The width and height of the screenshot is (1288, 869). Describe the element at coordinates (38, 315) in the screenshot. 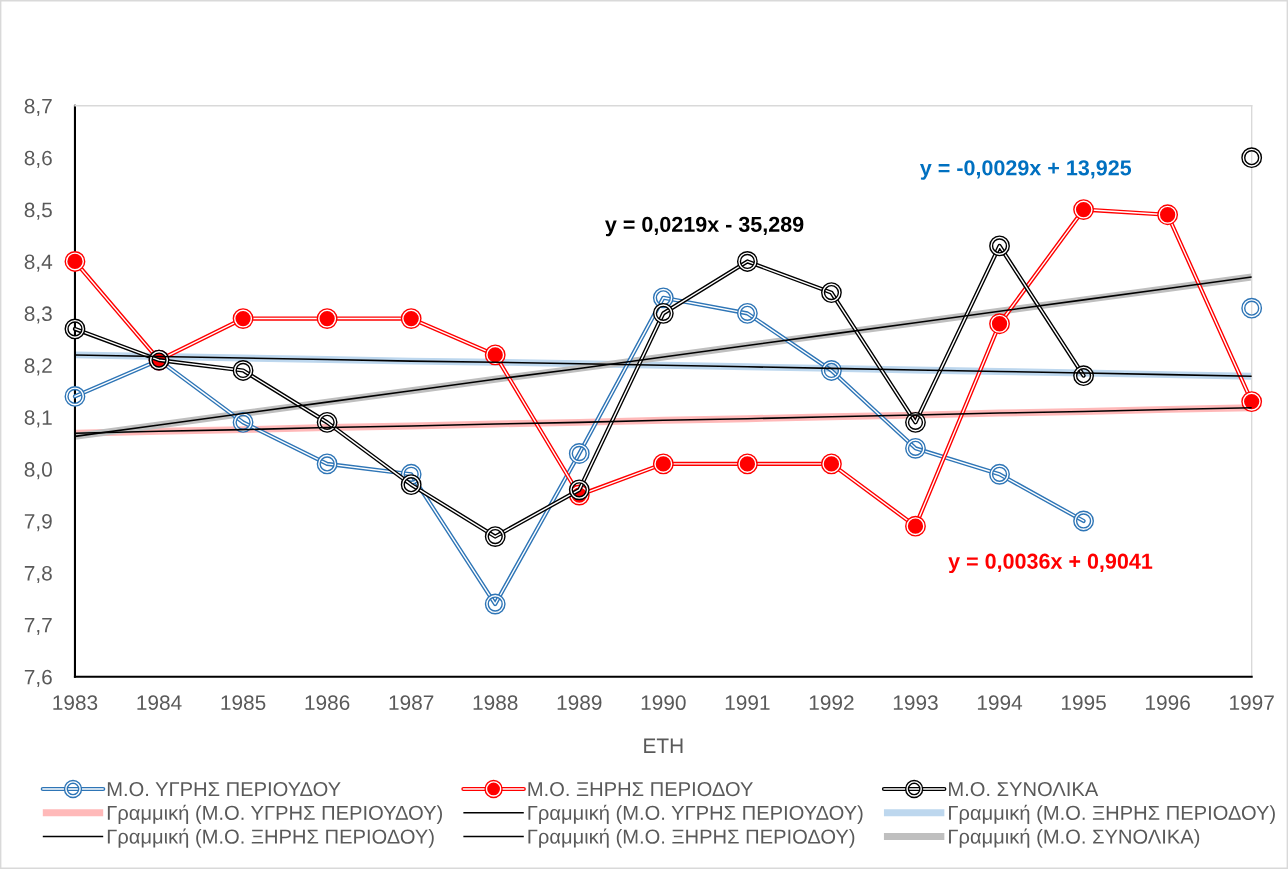

I see `y-tick-label: 8,3` at that location.